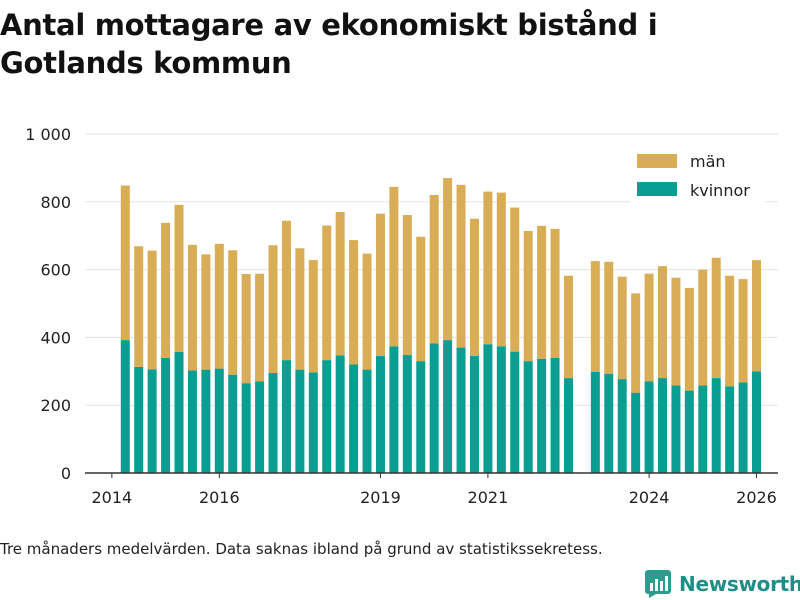 This screenshot has width=800, height=600. Describe the element at coordinates (55, 270) in the screenshot. I see `y-tick-label: 600` at that location.